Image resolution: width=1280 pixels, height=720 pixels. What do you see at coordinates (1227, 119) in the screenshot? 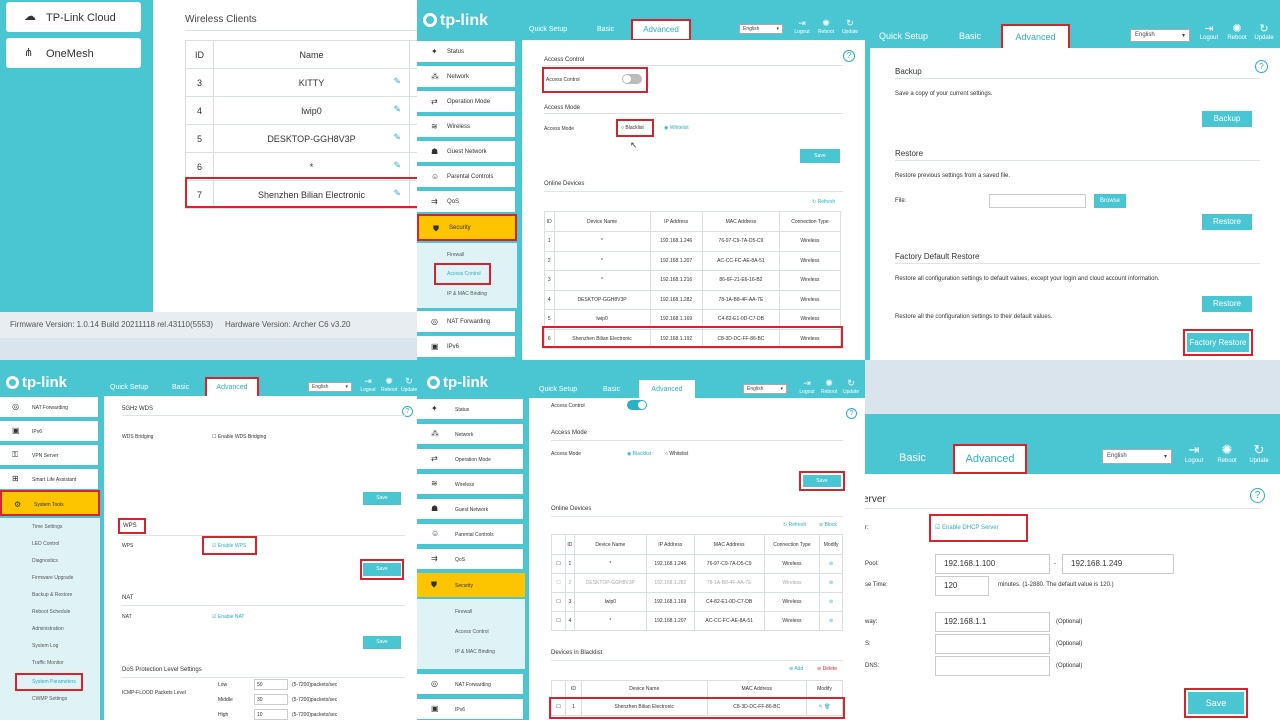
I see `backup-button: Backup` at bounding box center [1227, 119].